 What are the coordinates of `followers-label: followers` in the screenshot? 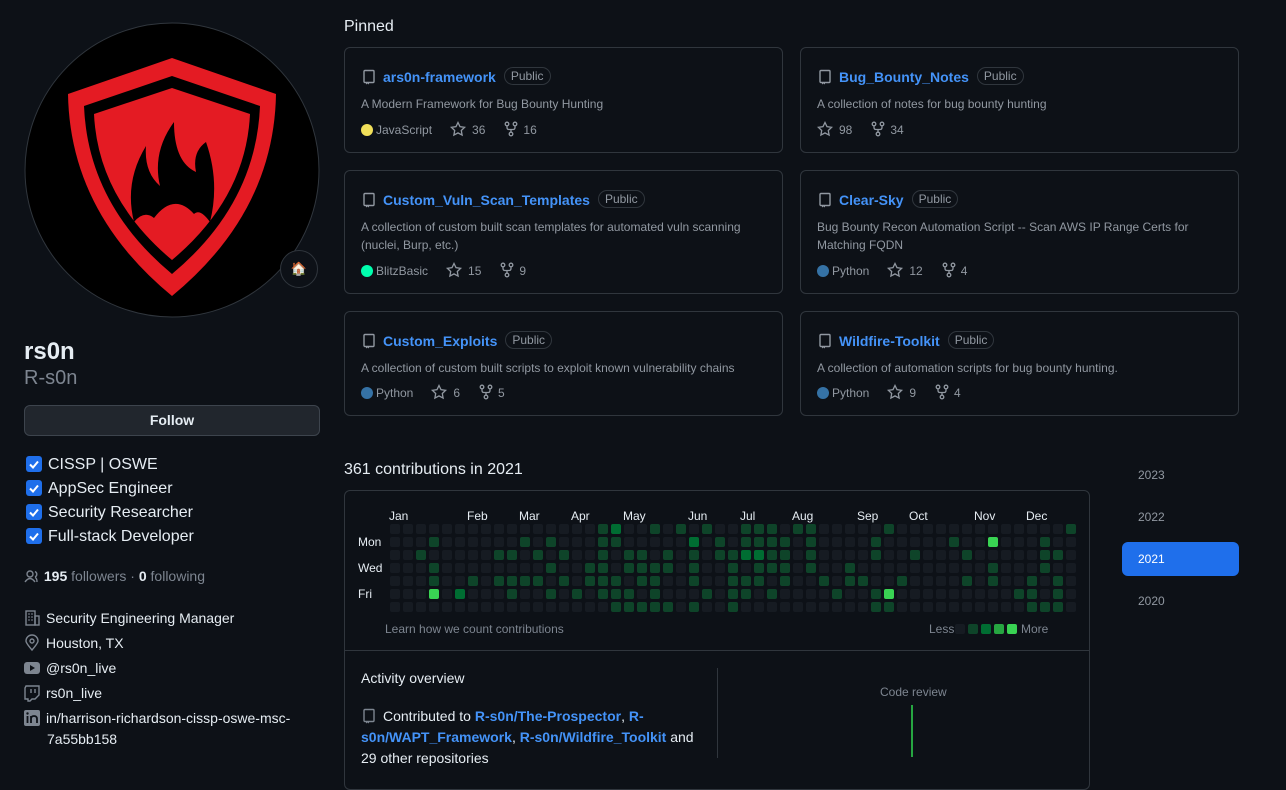 It's located at (99, 576).